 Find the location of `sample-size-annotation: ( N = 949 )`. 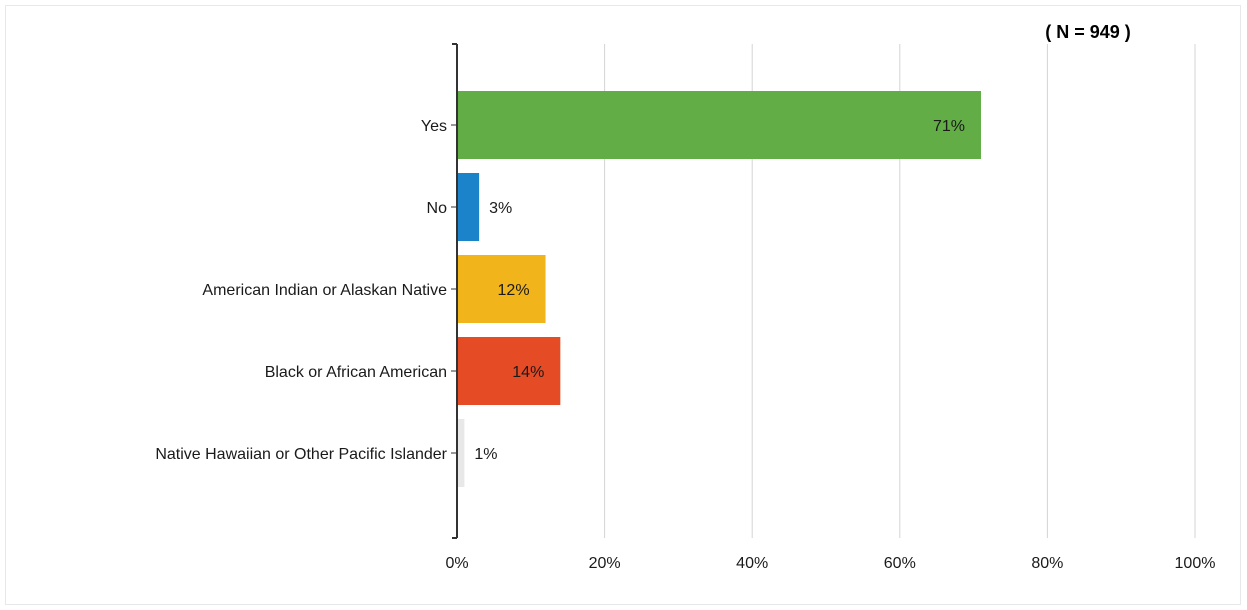

sample-size-annotation: ( N = 949 ) is located at coordinates (1088, 32).